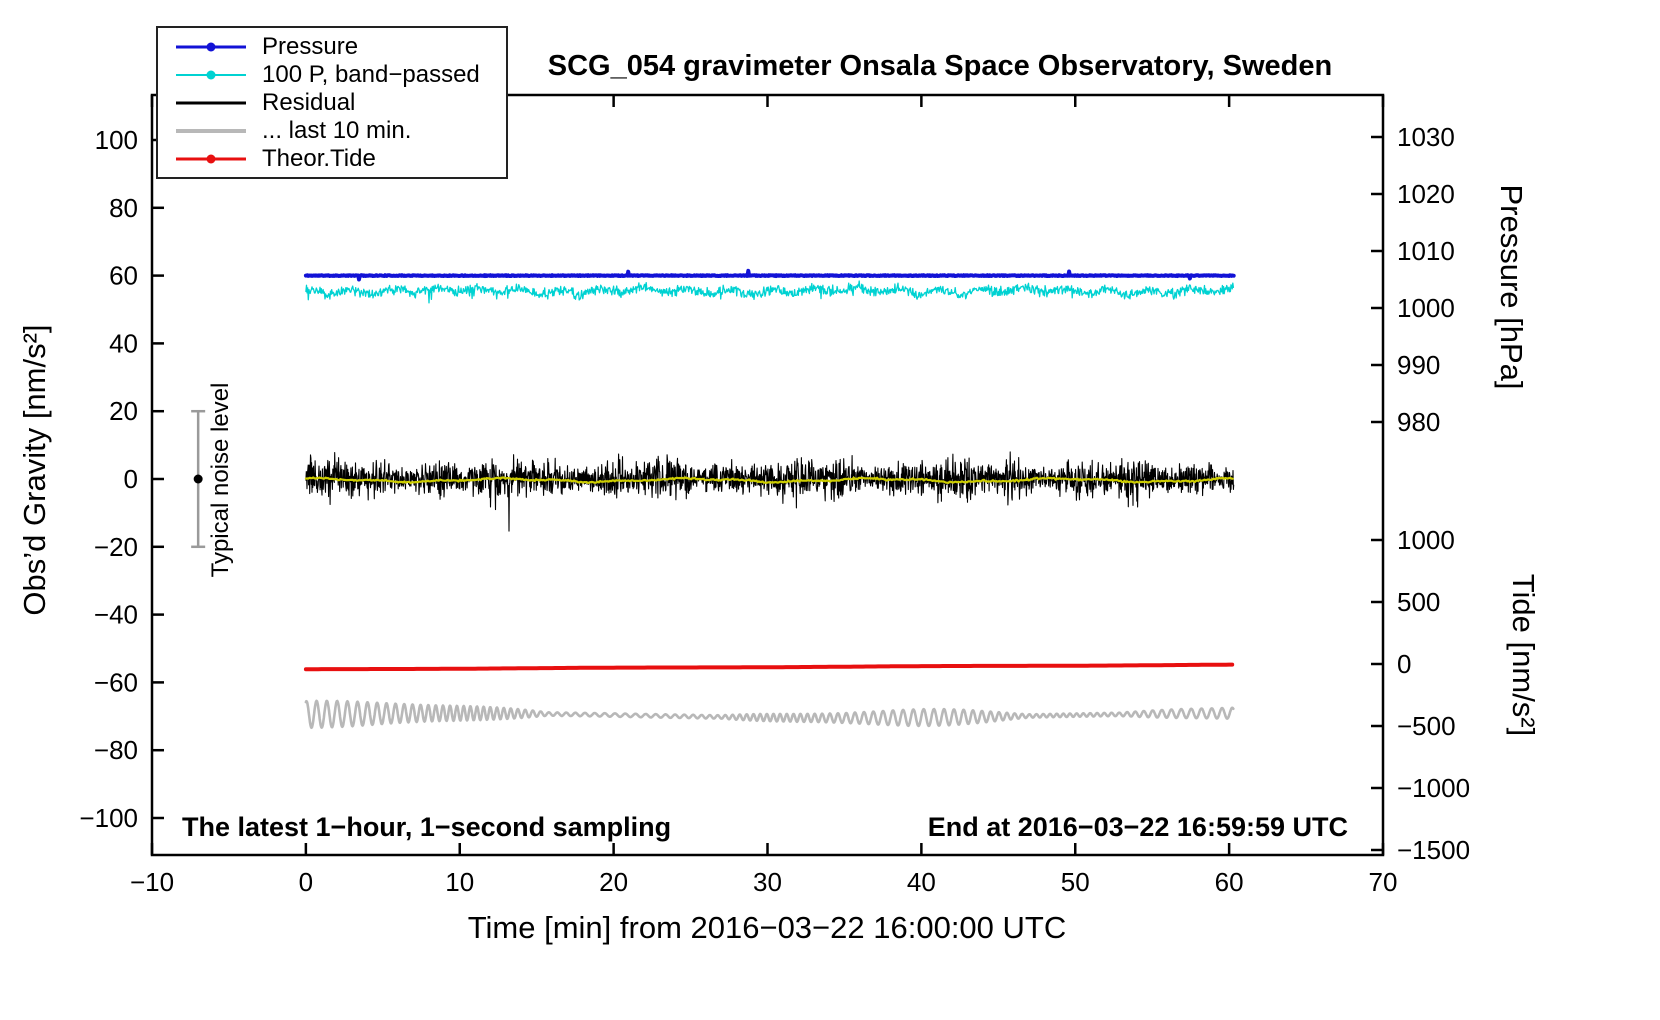 This screenshot has width=1660, height=1020. Describe the element at coordinates (769, 480) in the screenshot. I see `series-residual-smoothed` at that location.